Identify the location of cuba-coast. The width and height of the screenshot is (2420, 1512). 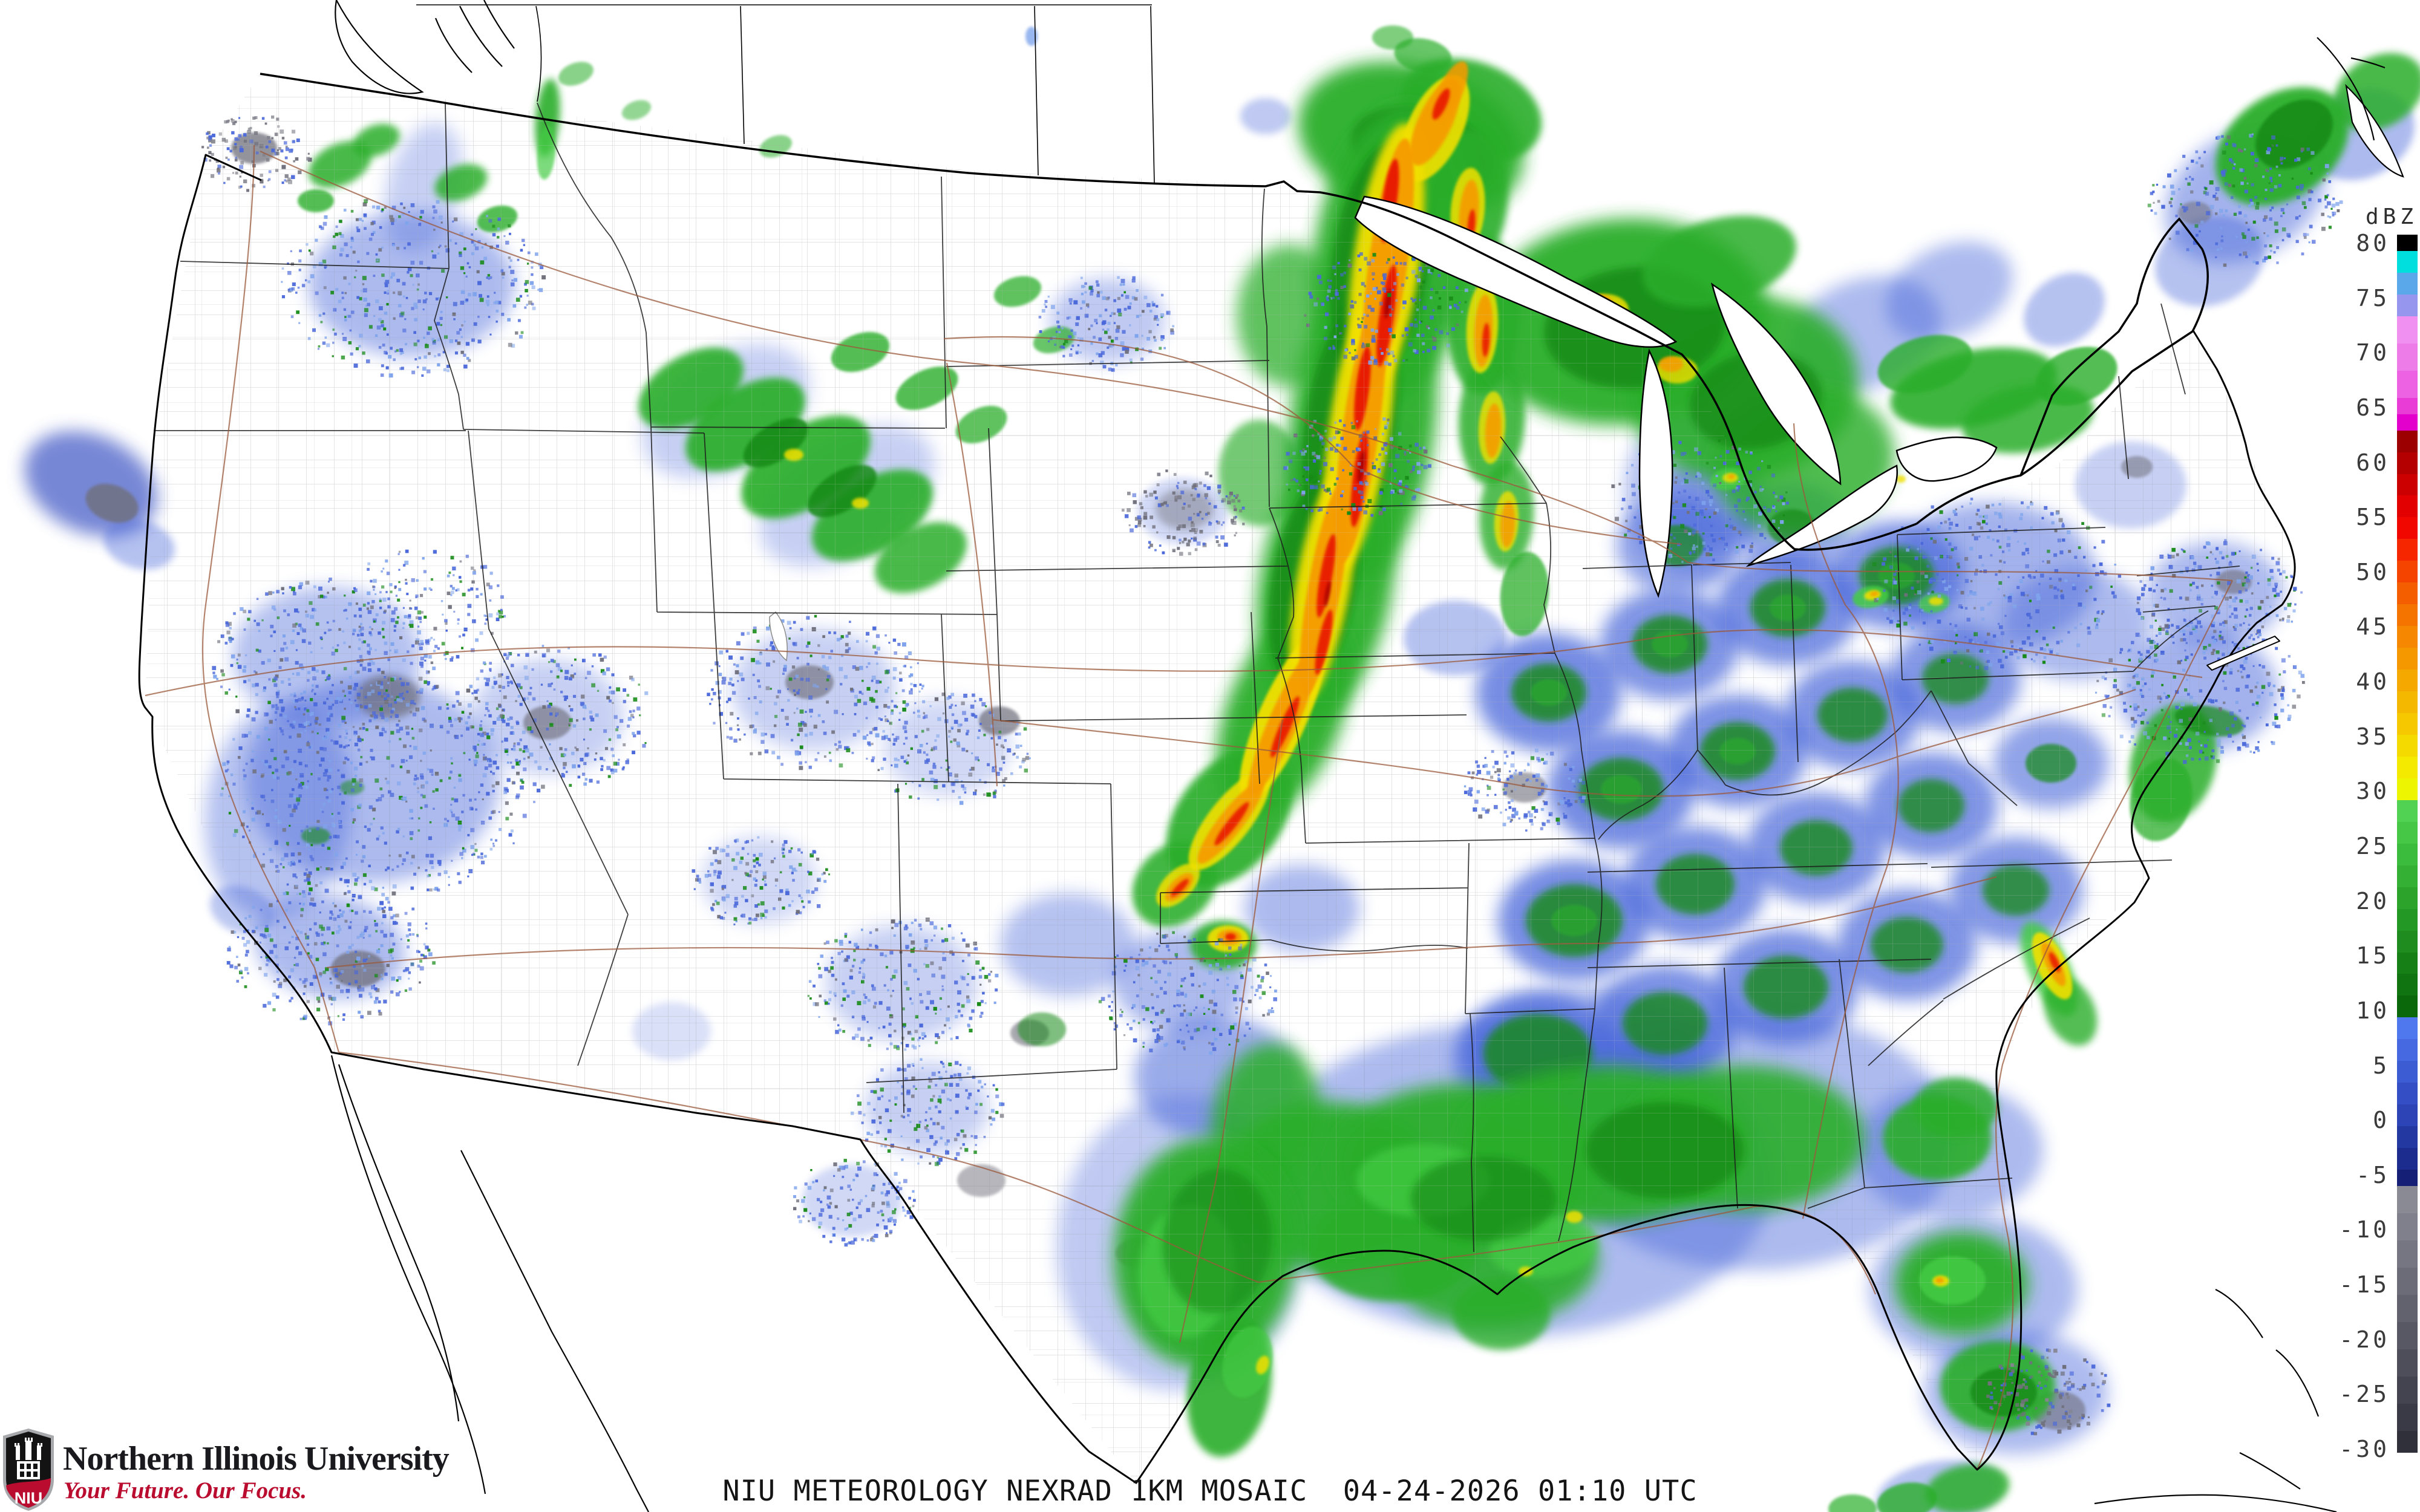
(2215, 1503).